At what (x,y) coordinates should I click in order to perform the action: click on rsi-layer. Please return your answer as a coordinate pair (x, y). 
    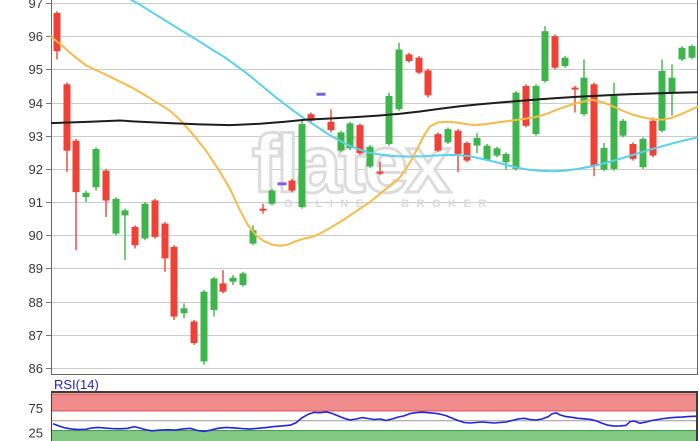
    Looking at the image, I should click on (374, 417).